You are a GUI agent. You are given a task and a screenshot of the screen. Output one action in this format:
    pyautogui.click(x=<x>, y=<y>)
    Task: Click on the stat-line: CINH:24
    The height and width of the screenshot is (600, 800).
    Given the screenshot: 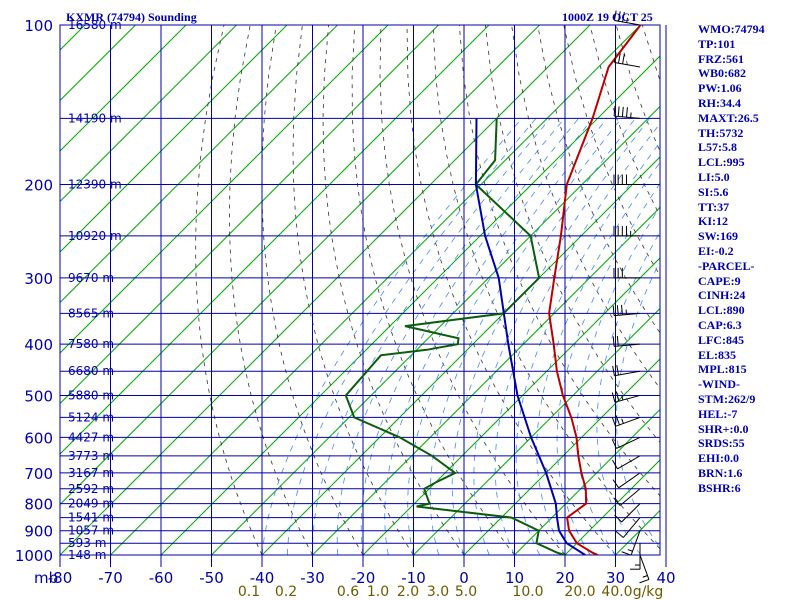 What is the action you would take?
    pyautogui.click(x=722, y=295)
    